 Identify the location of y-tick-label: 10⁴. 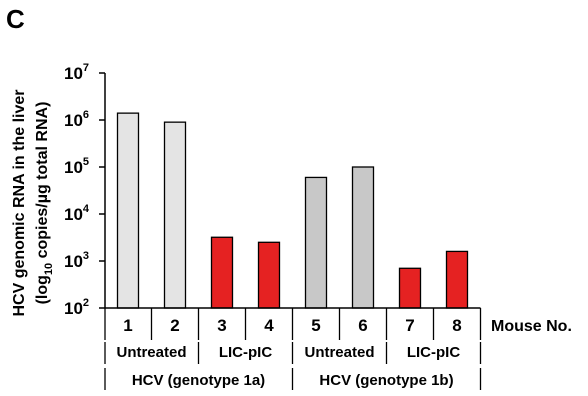
(77, 213).